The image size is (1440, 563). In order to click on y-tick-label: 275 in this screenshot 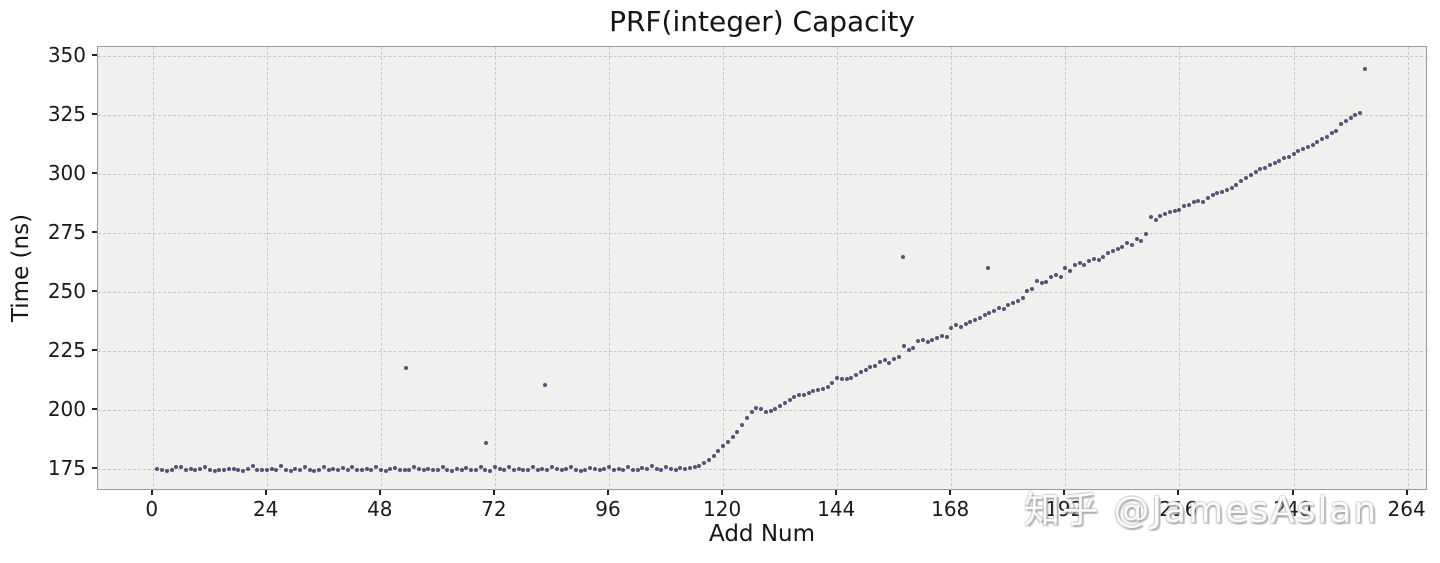, I will do `click(66, 231)`.